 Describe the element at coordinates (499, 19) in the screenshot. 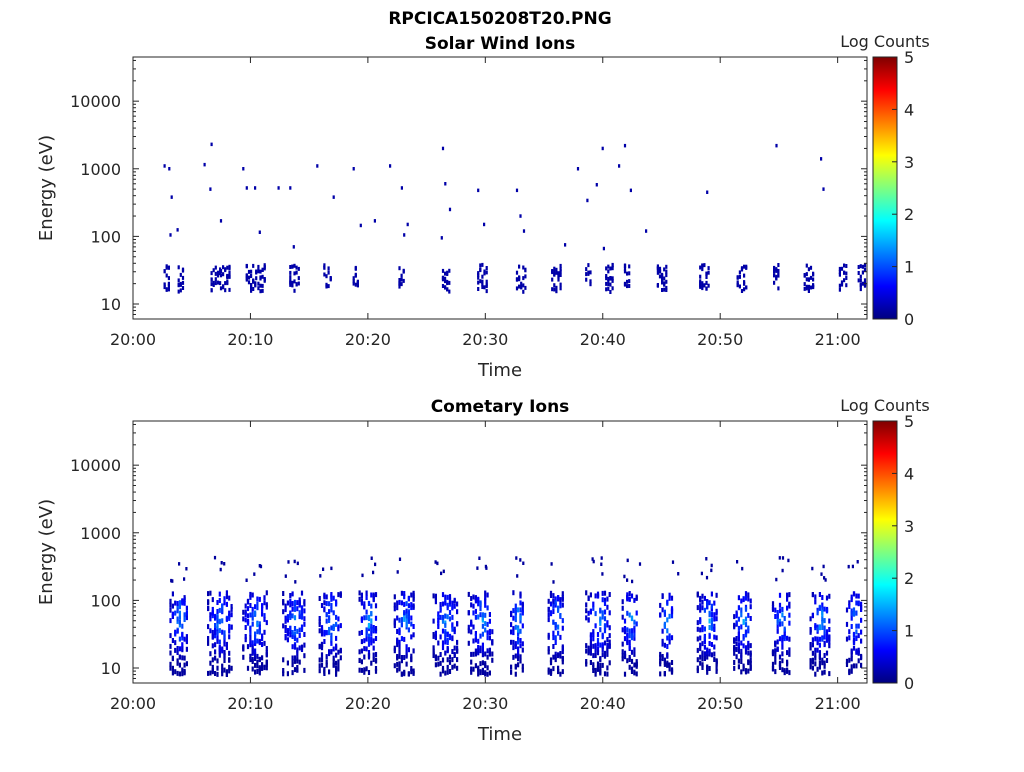

I see `figure-title: RPCICA150208T20.PNG` at that location.